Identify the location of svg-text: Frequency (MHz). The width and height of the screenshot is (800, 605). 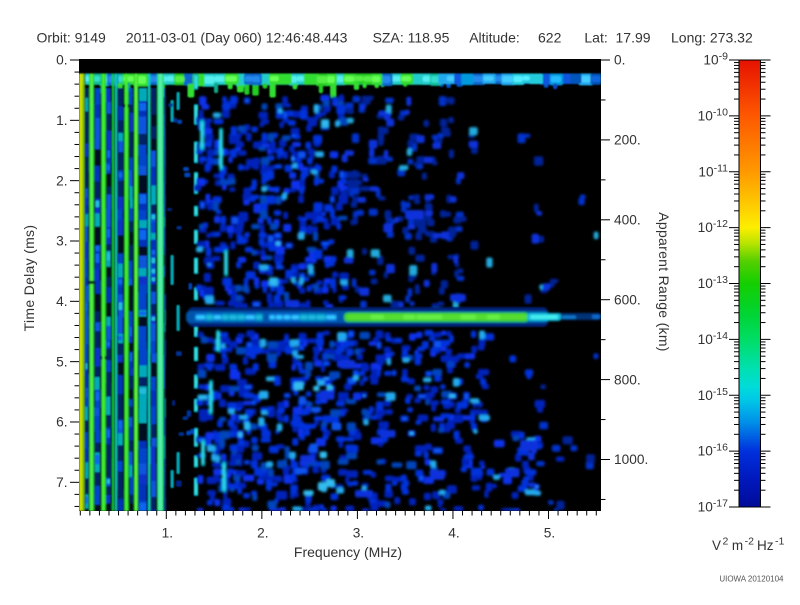
(348, 552).